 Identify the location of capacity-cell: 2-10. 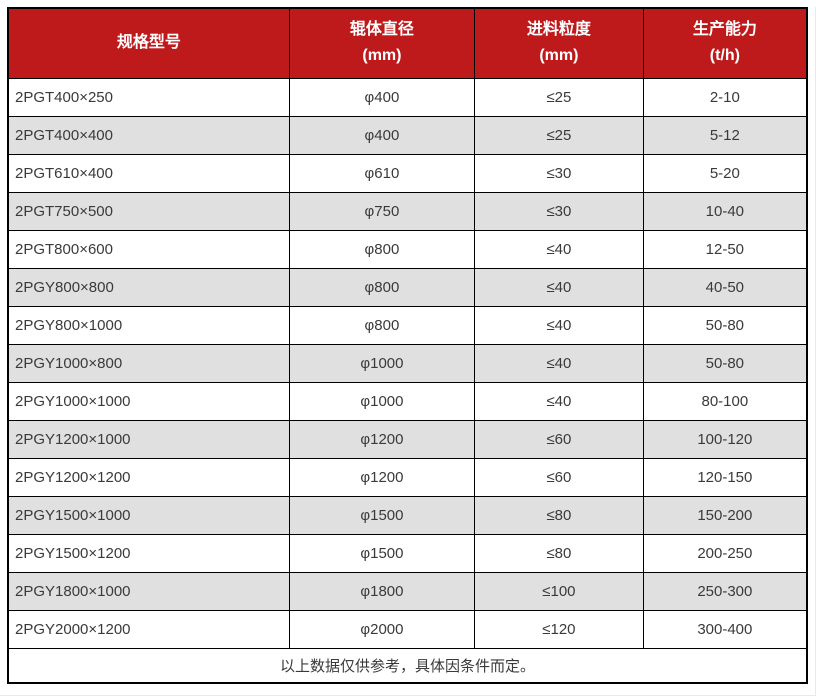
(725, 97).